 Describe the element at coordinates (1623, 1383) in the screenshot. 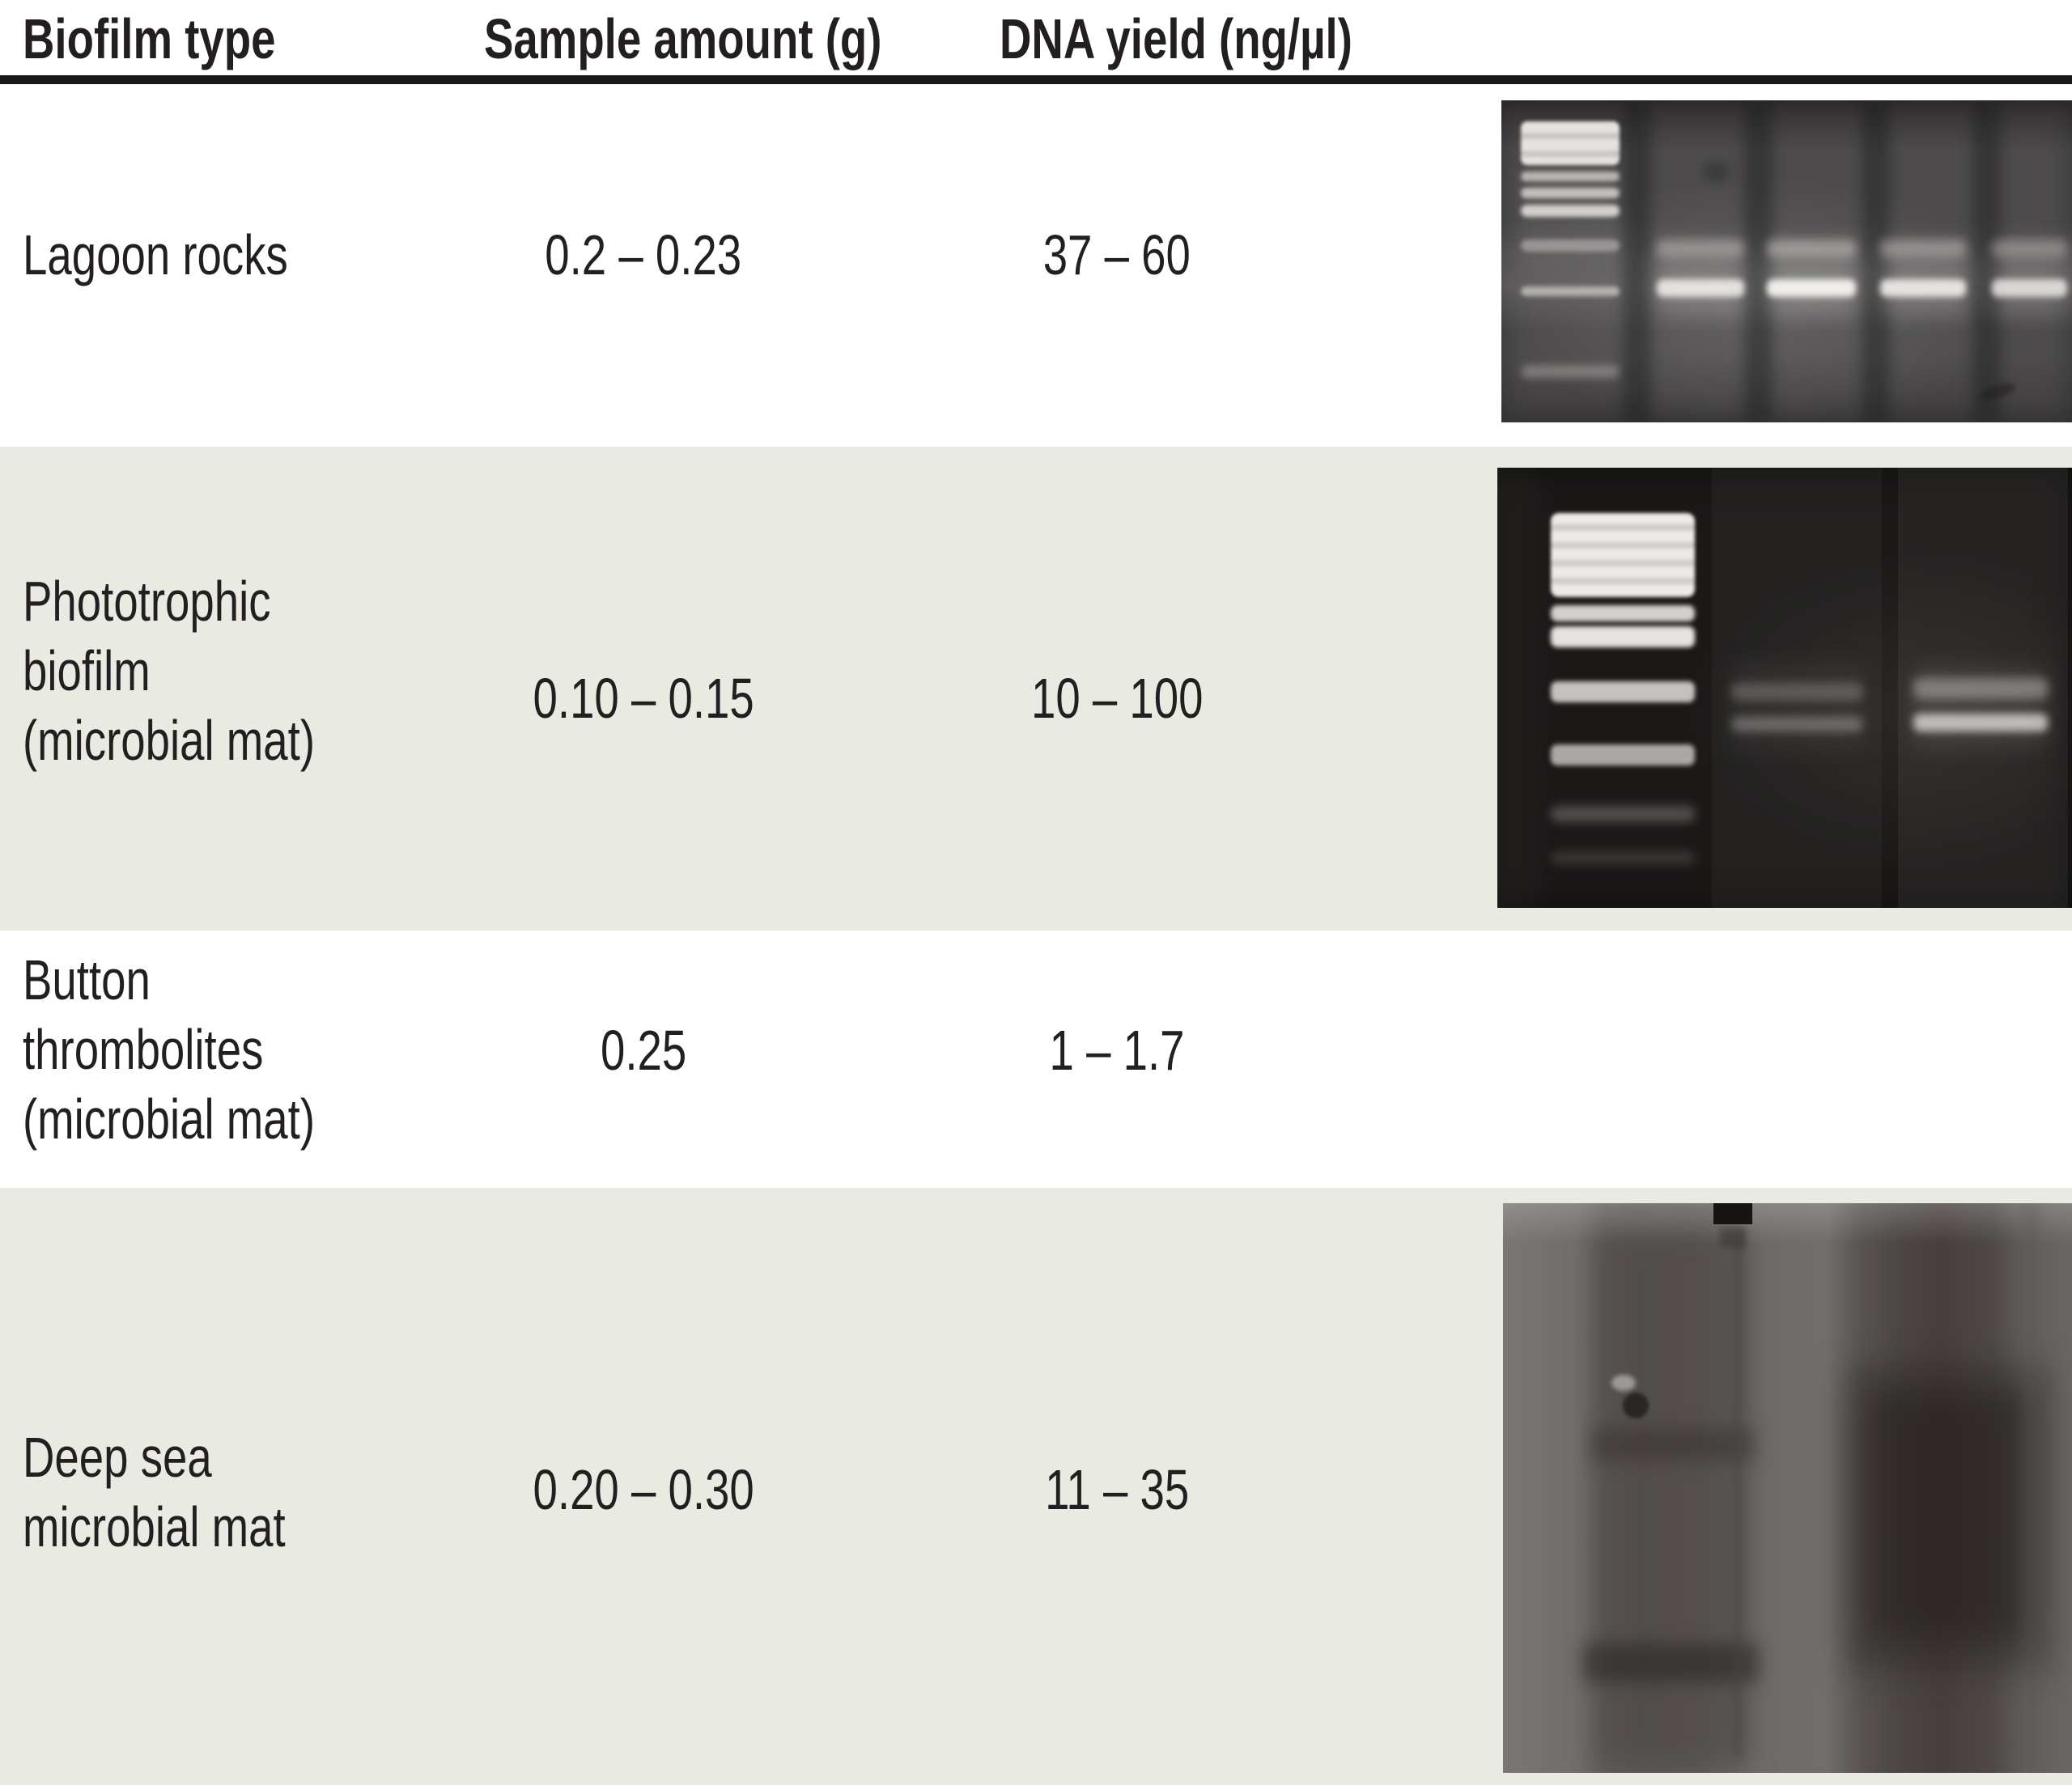

I see `gel-fleck` at that location.